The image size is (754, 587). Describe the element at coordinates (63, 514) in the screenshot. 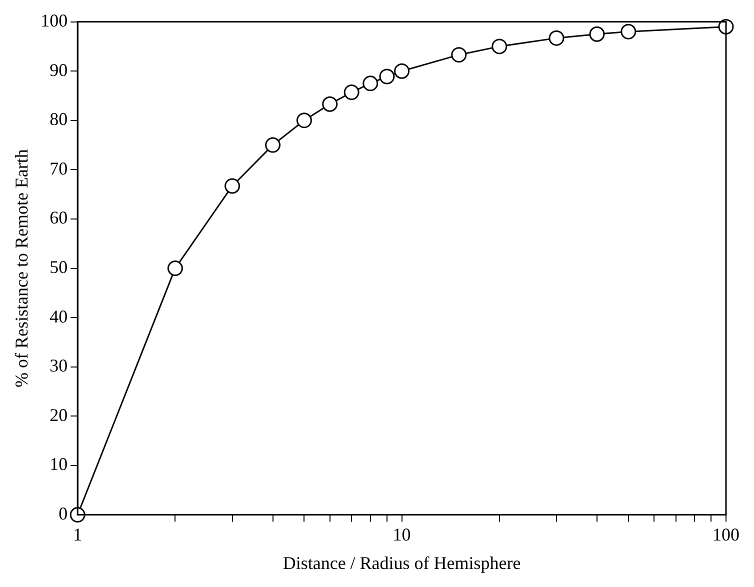

I see `y-tick-label: 0` at that location.